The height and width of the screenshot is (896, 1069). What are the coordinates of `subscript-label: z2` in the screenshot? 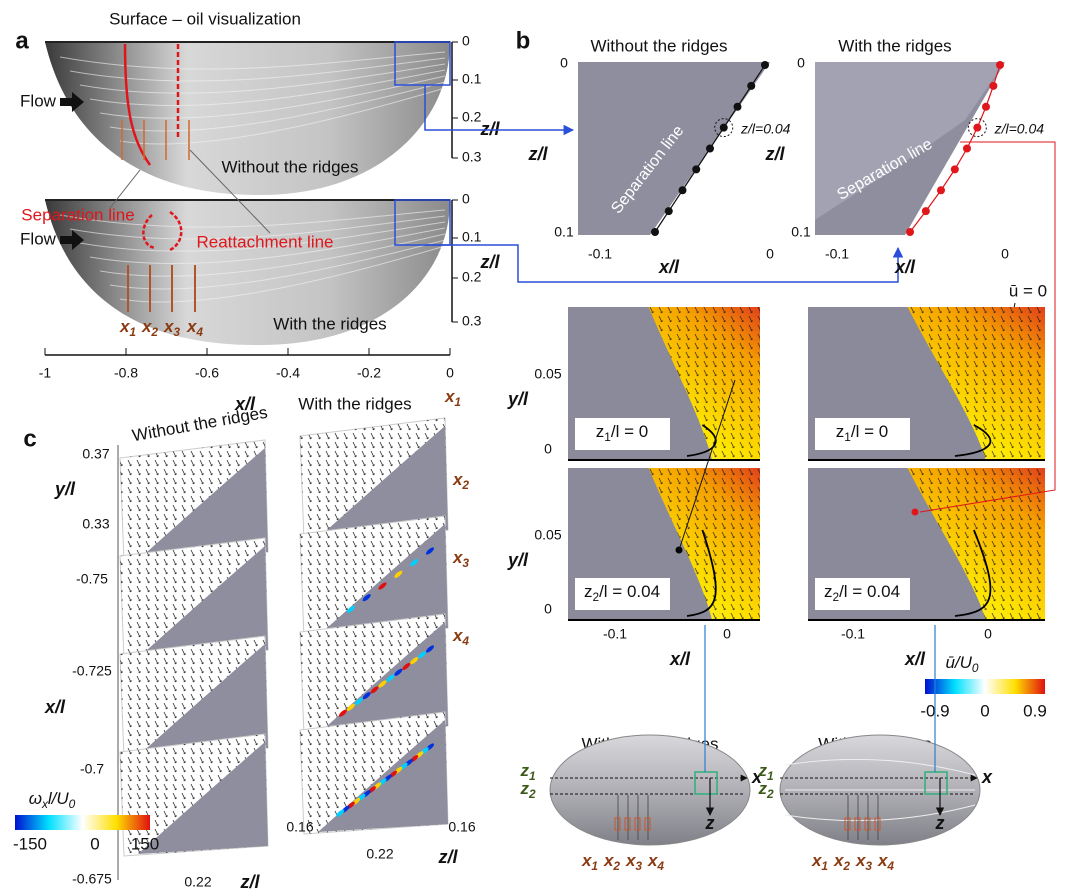 It's located at (527, 790).